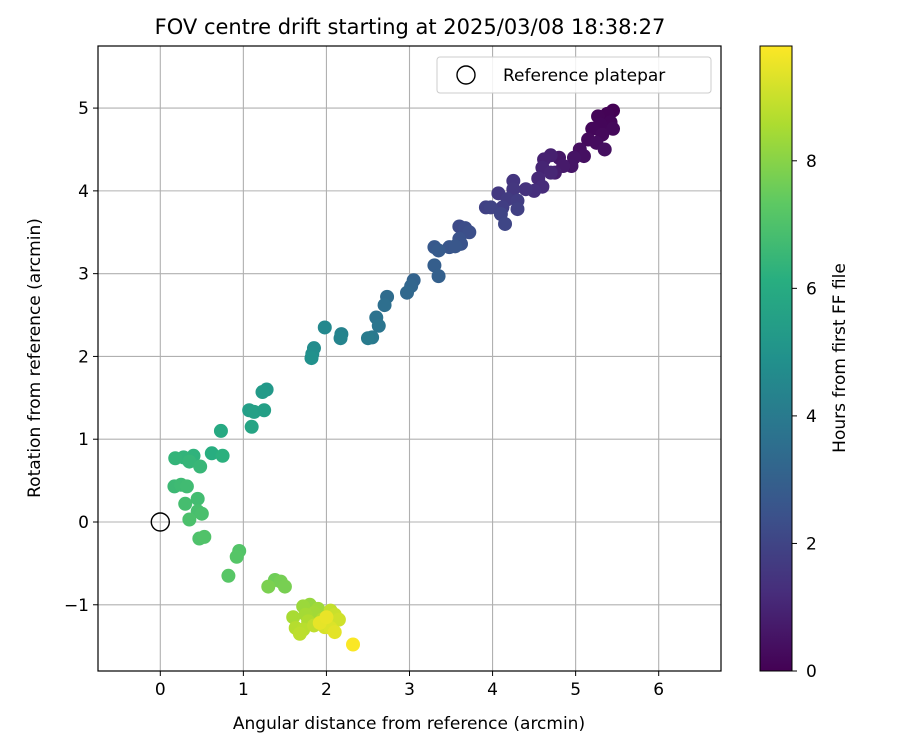  Describe the element at coordinates (492, 690) in the screenshot. I see `x-tick-label-4: 4` at that location.